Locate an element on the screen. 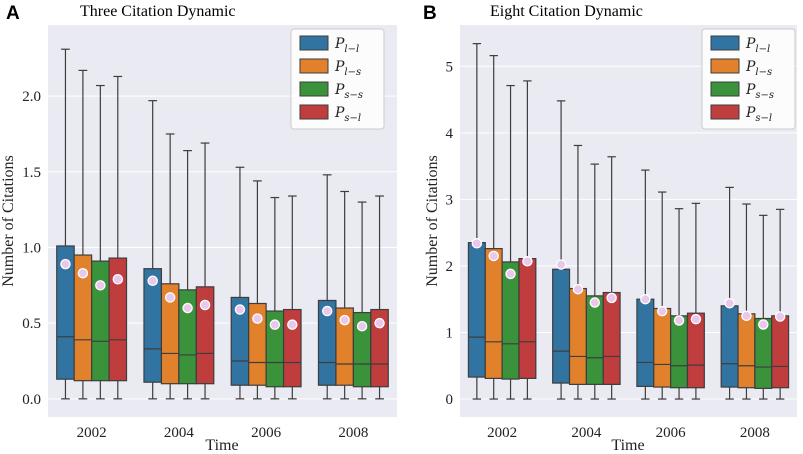 The image size is (803, 454). panel-b-x-tick-label: 2008 is located at coordinates (755, 433).